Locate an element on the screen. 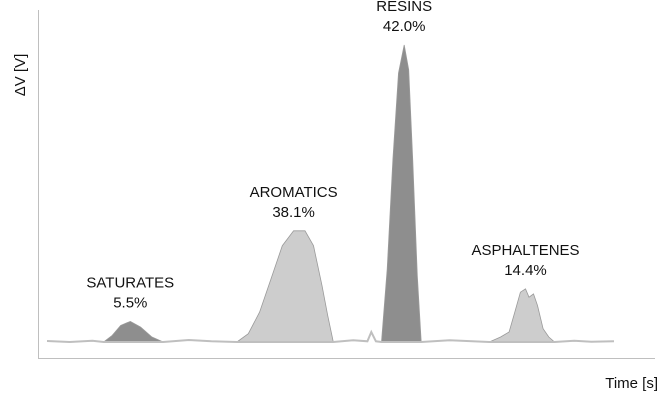  peak-name-asphaltenes: ASPHALTENES is located at coordinates (525, 250).